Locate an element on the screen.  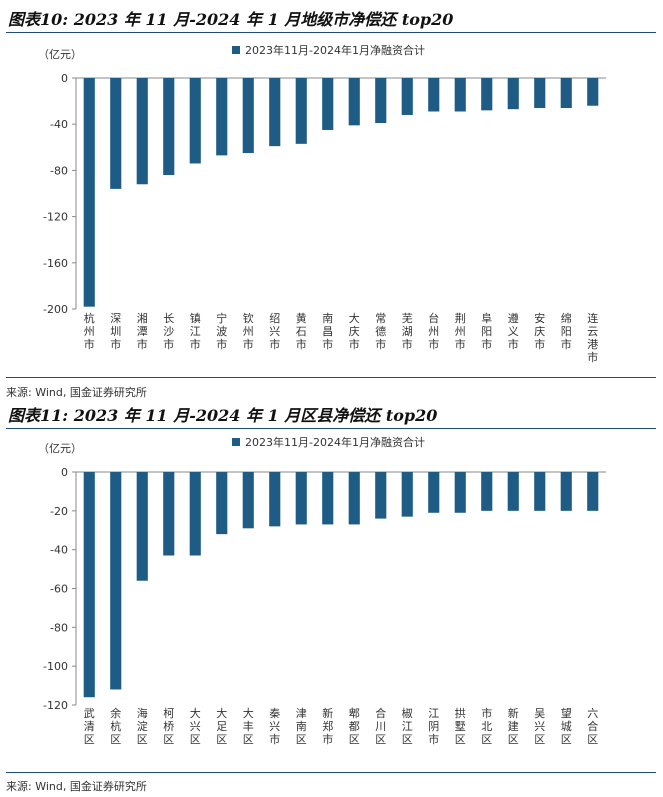
x-tick-label: 钦州市 is located at coordinates (248, 331).